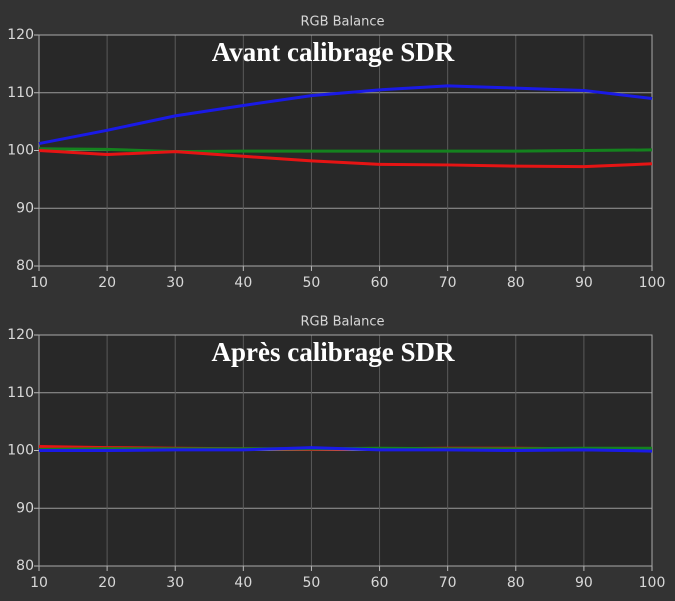  What do you see at coordinates (333, 352) in the screenshot?
I see `annotation: Après calibrage SDR` at bounding box center [333, 352].